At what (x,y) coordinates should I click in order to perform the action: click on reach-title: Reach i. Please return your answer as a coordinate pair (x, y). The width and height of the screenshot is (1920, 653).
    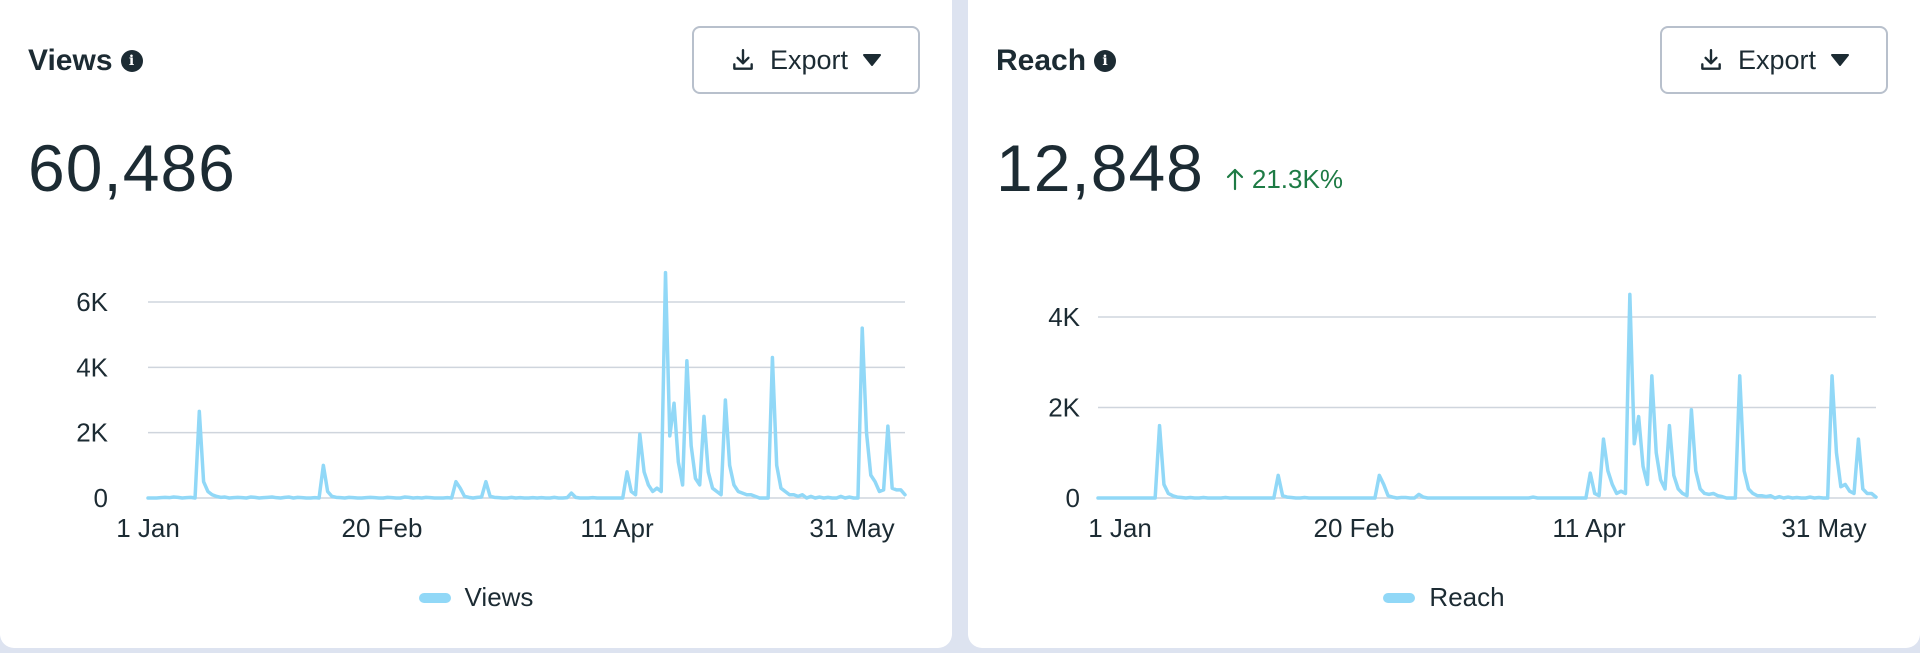
    Looking at the image, I should click on (1056, 61).